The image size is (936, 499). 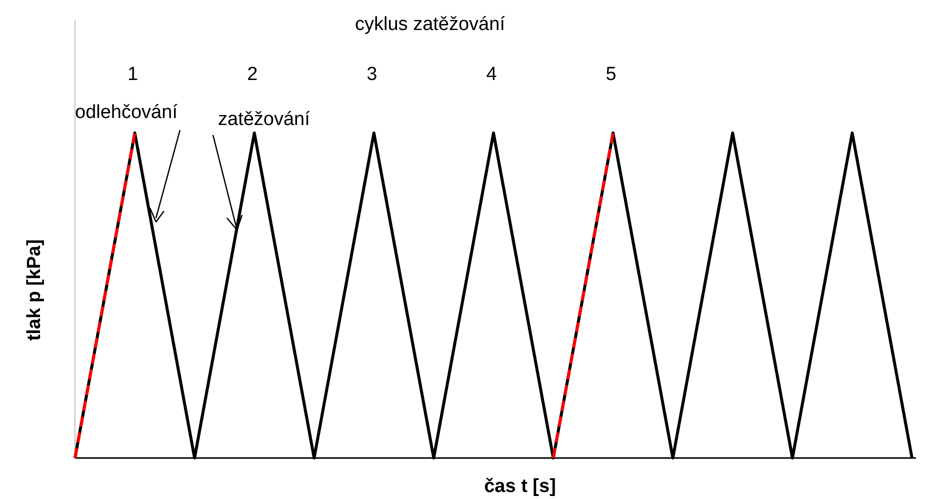 What do you see at coordinates (126, 112) in the screenshot?
I see `text: odlehčování` at bounding box center [126, 112].